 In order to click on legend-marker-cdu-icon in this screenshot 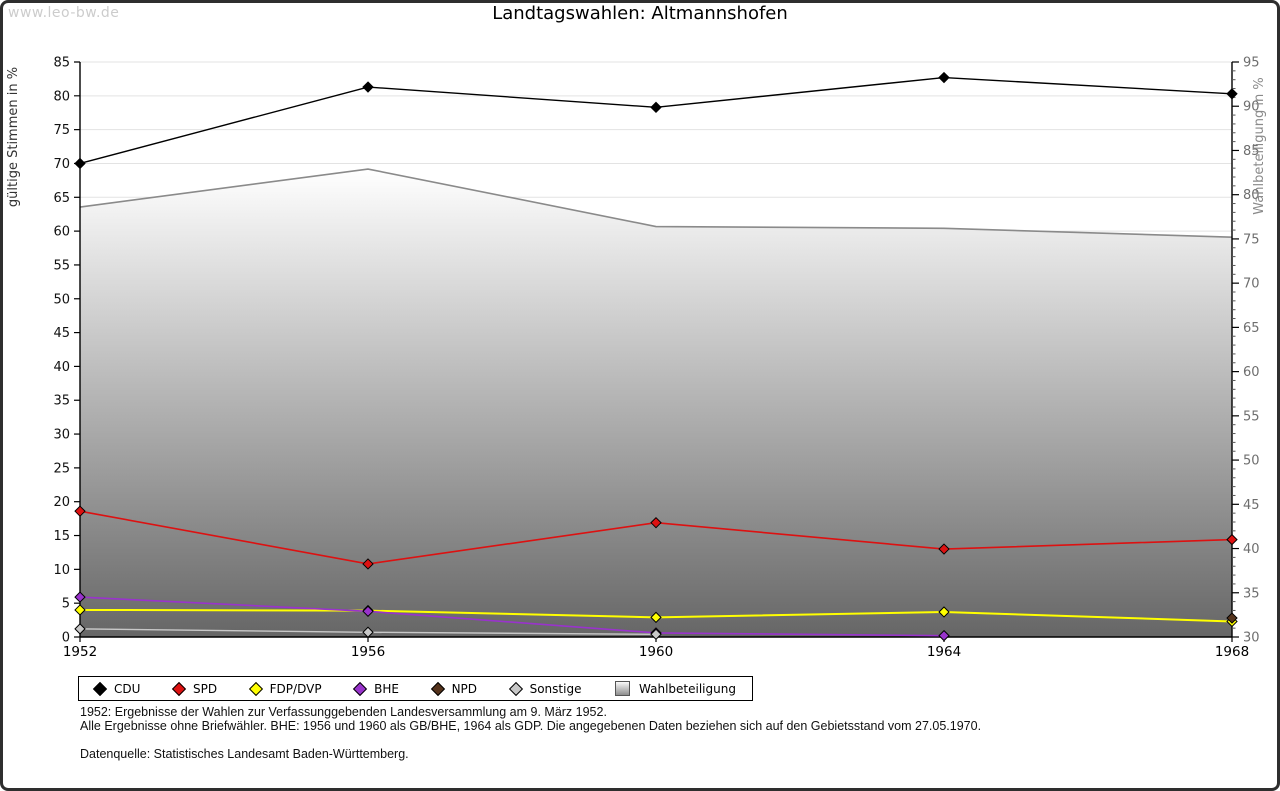, I will do `click(100, 688)`.